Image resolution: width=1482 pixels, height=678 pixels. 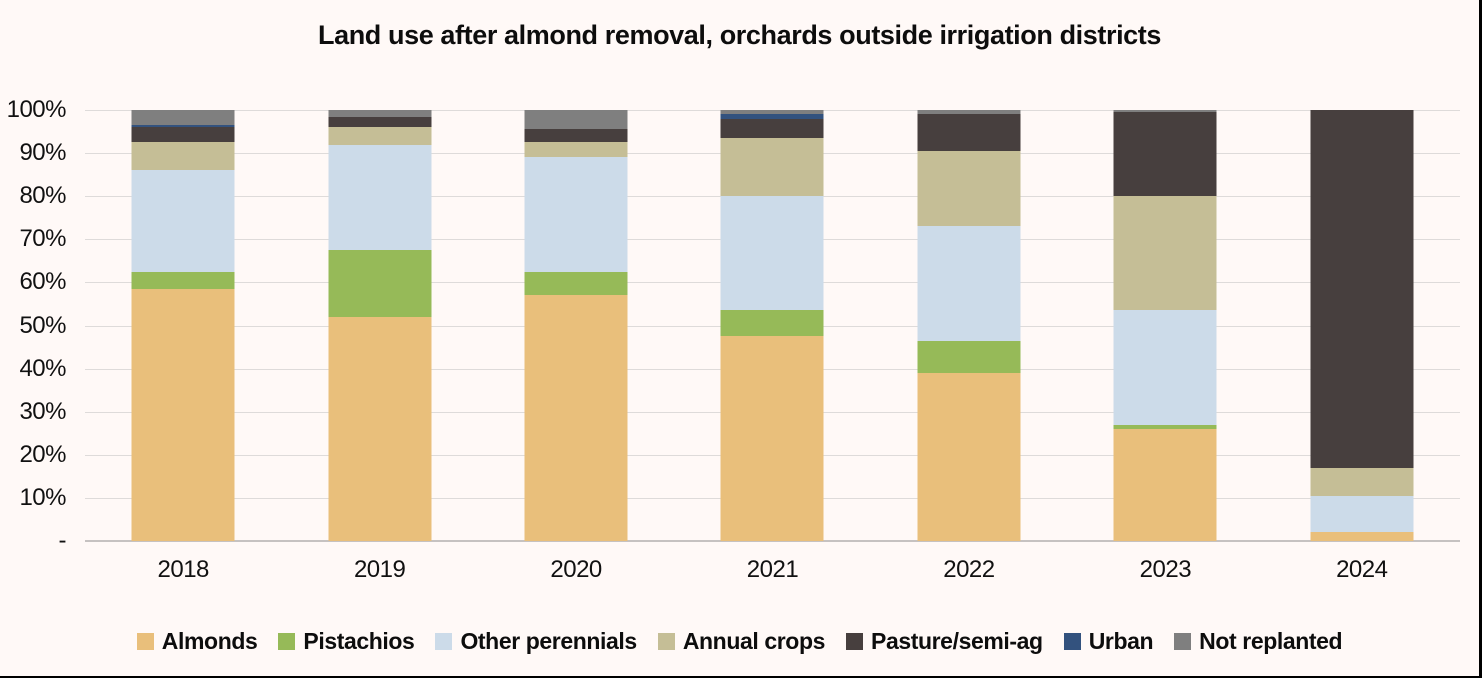 What do you see at coordinates (380, 113) in the screenshot?
I see `bar-segment-not-replanted-2019` at bounding box center [380, 113].